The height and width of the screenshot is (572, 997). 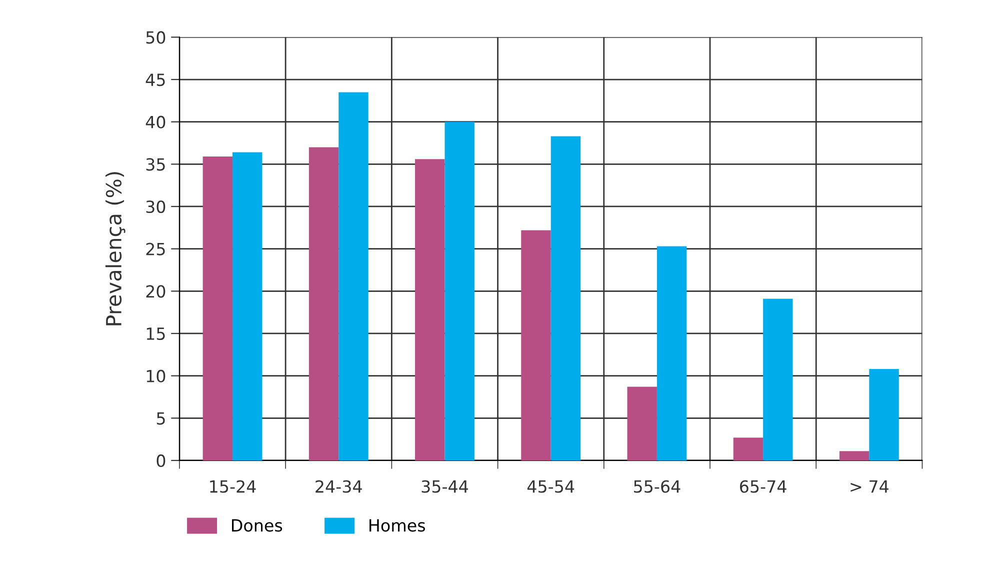 What do you see at coordinates (339, 486) in the screenshot?
I see `x-tick-label: 24-34` at bounding box center [339, 486].